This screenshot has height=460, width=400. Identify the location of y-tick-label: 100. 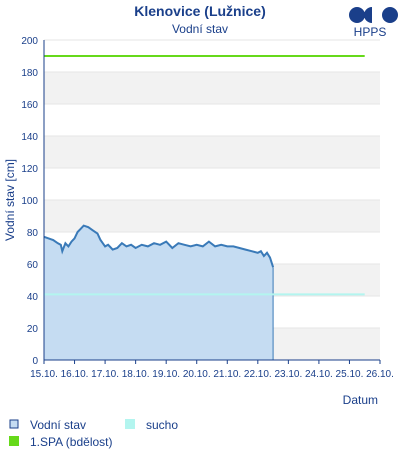
(29, 201).